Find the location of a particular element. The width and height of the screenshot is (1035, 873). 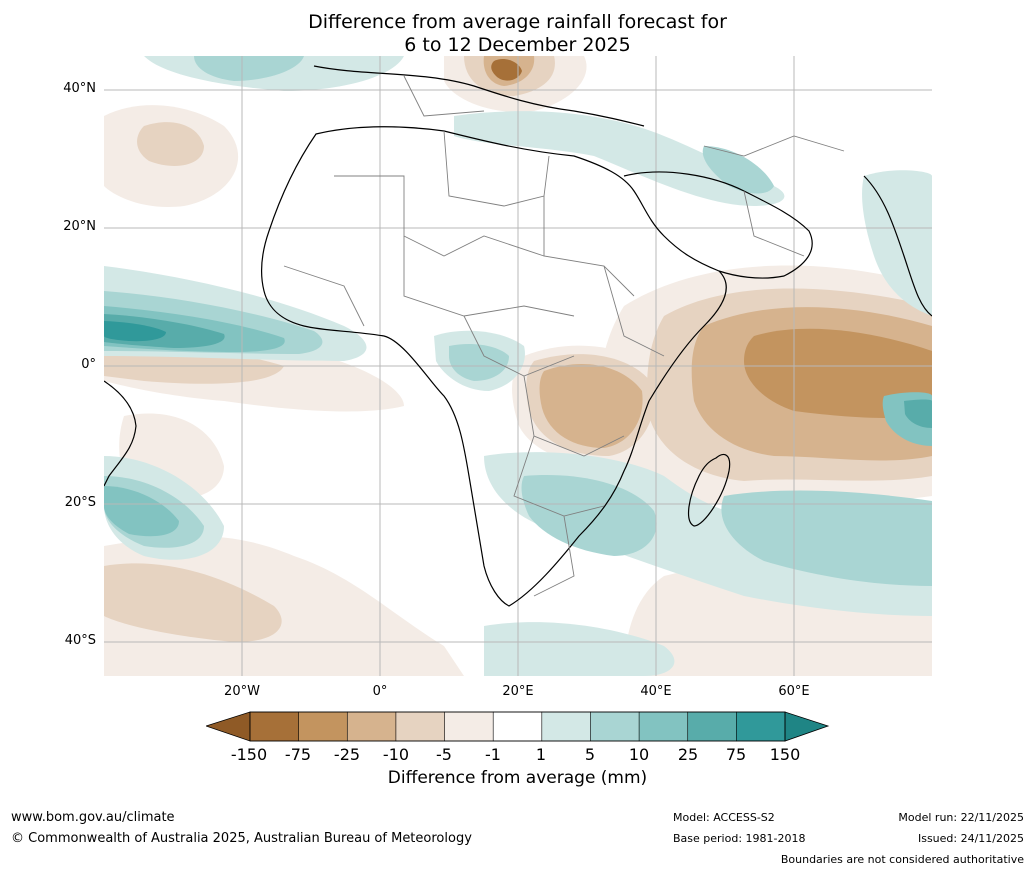

lat-label-40n: 40°N is located at coordinates (79, 88).